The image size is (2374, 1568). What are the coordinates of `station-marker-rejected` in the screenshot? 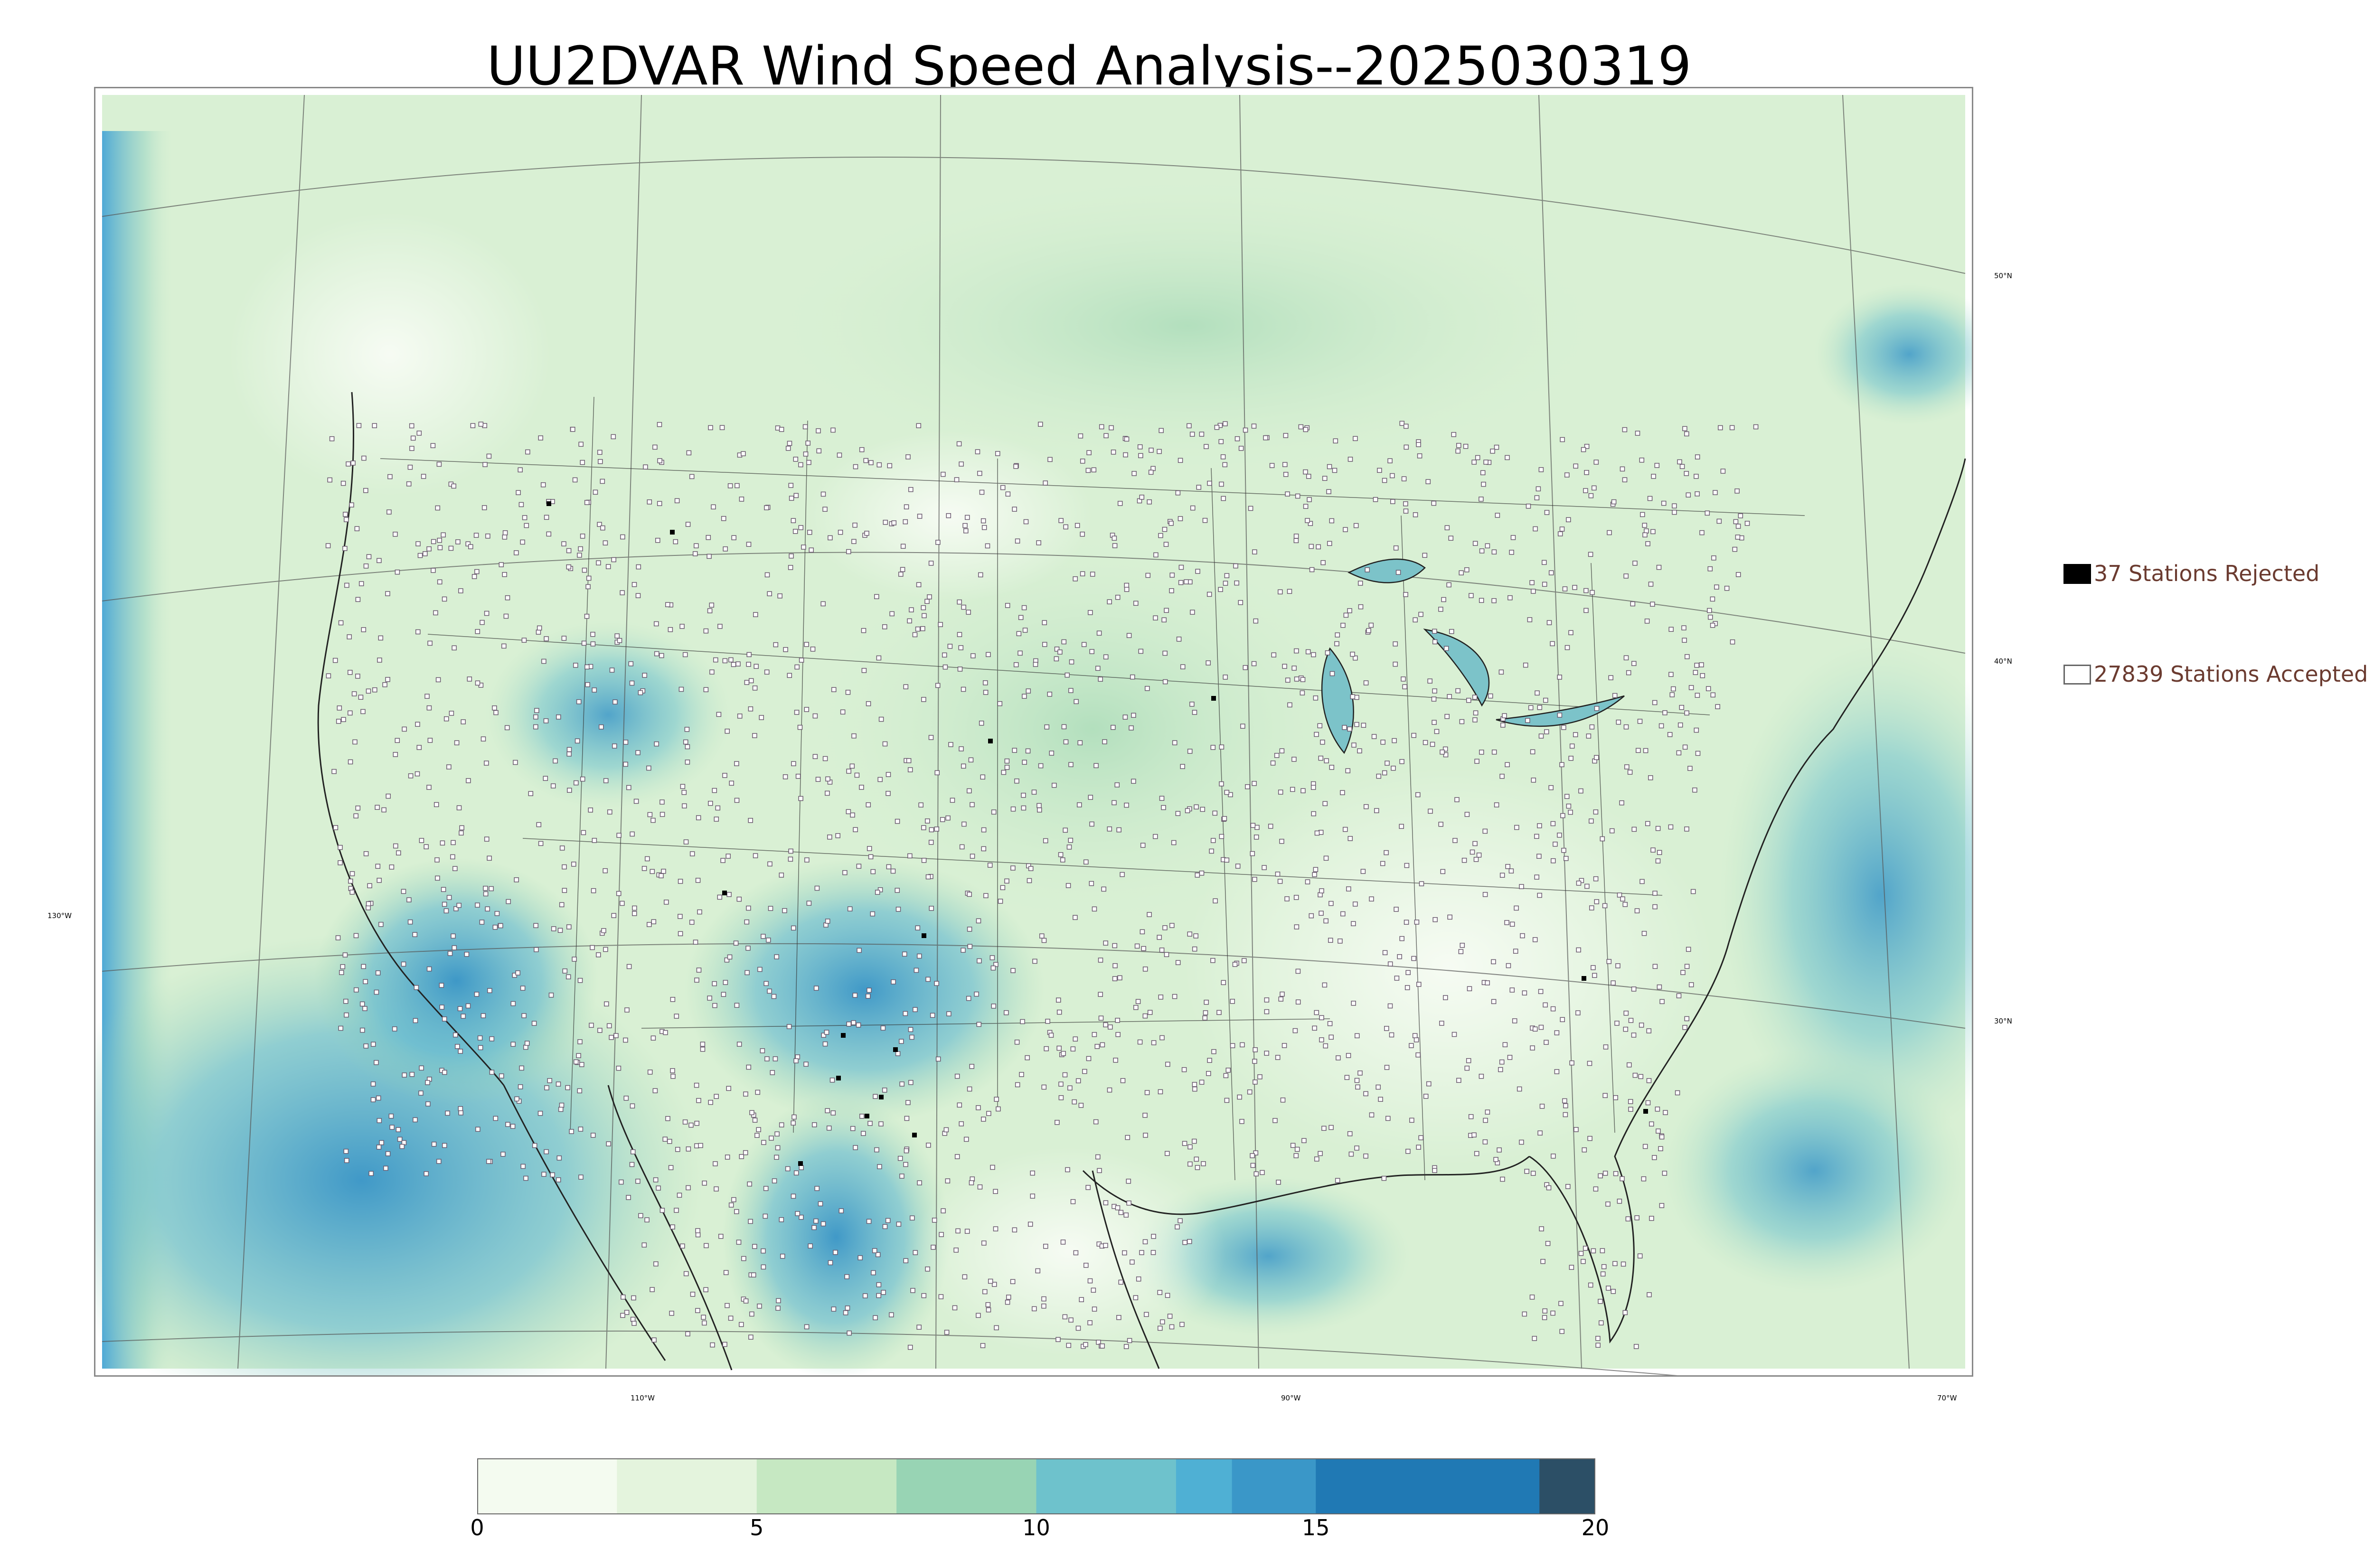 It's located at (924, 936).